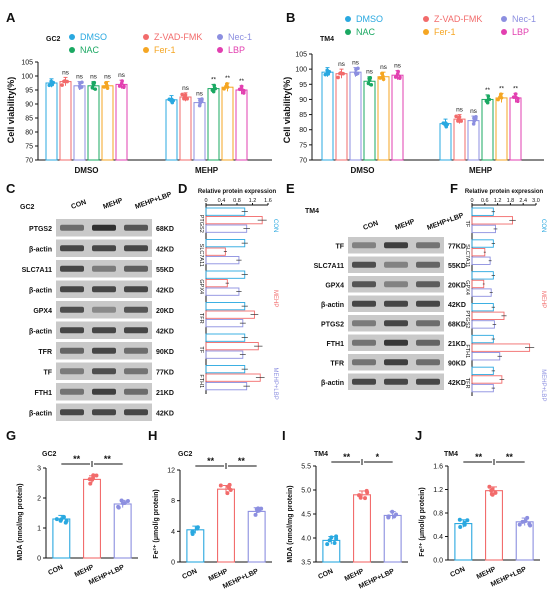  Describe the element at coordinates (336, 344) in the screenshot. I see `protein-label: FTH1` at that location.